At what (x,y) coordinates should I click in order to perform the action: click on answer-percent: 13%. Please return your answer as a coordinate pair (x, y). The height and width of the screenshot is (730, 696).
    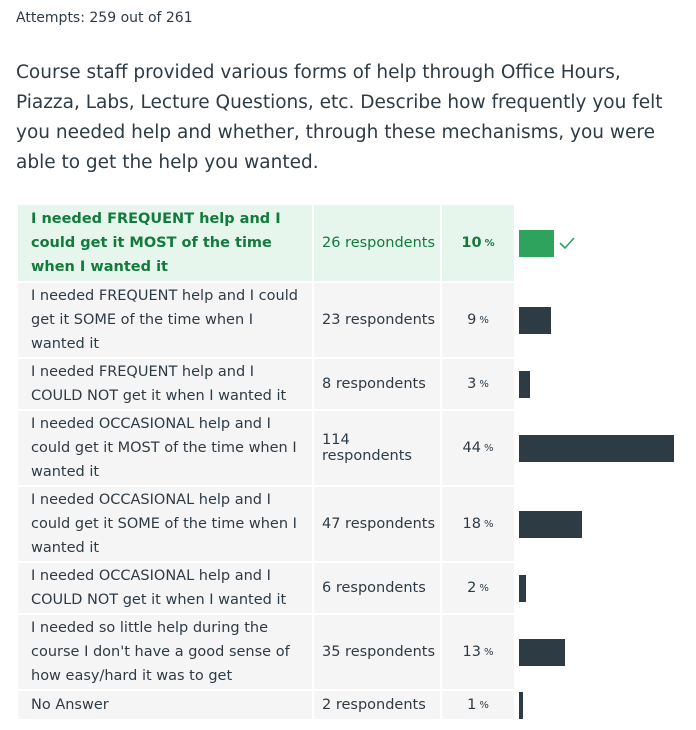
    Looking at the image, I should click on (478, 652).